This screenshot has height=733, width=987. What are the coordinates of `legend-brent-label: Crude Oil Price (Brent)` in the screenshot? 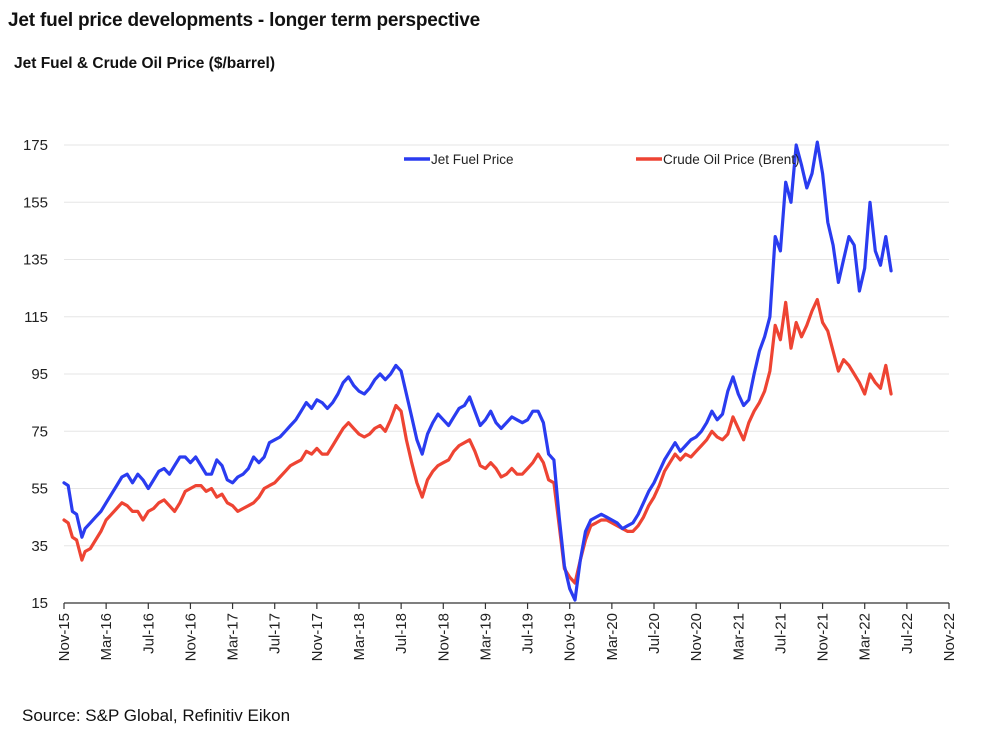 It's located at (731, 159).